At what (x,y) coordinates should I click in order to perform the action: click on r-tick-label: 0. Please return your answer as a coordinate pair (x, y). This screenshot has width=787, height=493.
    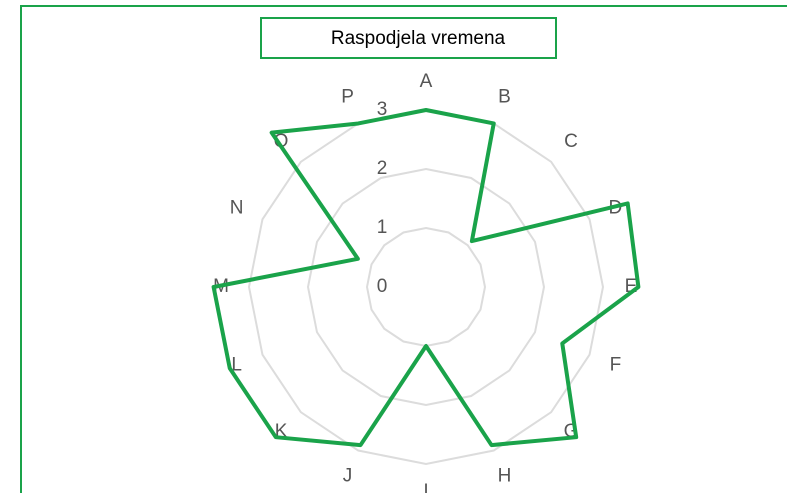
    Looking at the image, I should click on (382, 286).